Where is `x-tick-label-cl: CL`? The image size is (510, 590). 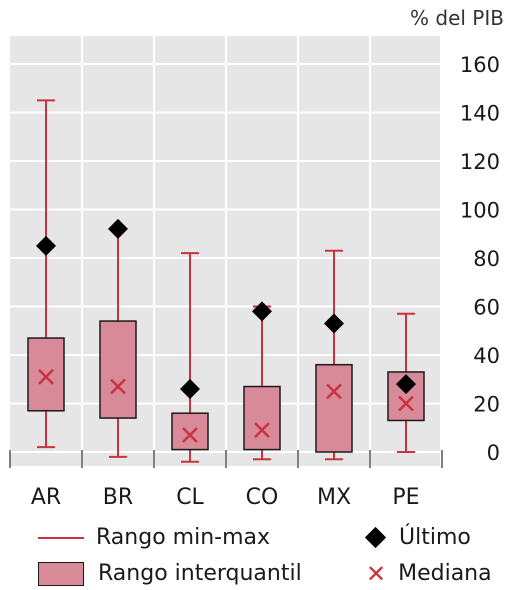
x-tick-label-cl: CL is located at coordinates (190, 497).